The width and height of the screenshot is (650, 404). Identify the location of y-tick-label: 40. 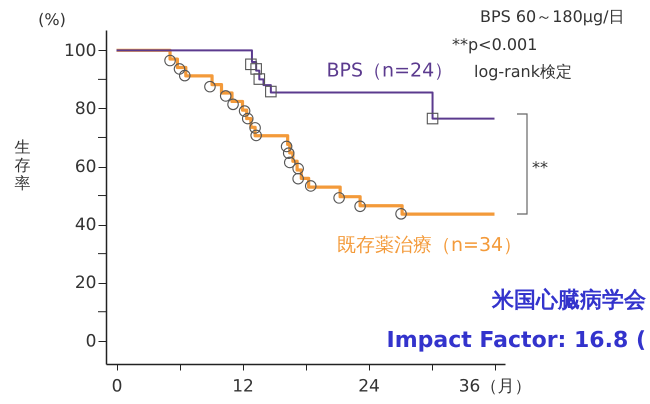
(85, 225).